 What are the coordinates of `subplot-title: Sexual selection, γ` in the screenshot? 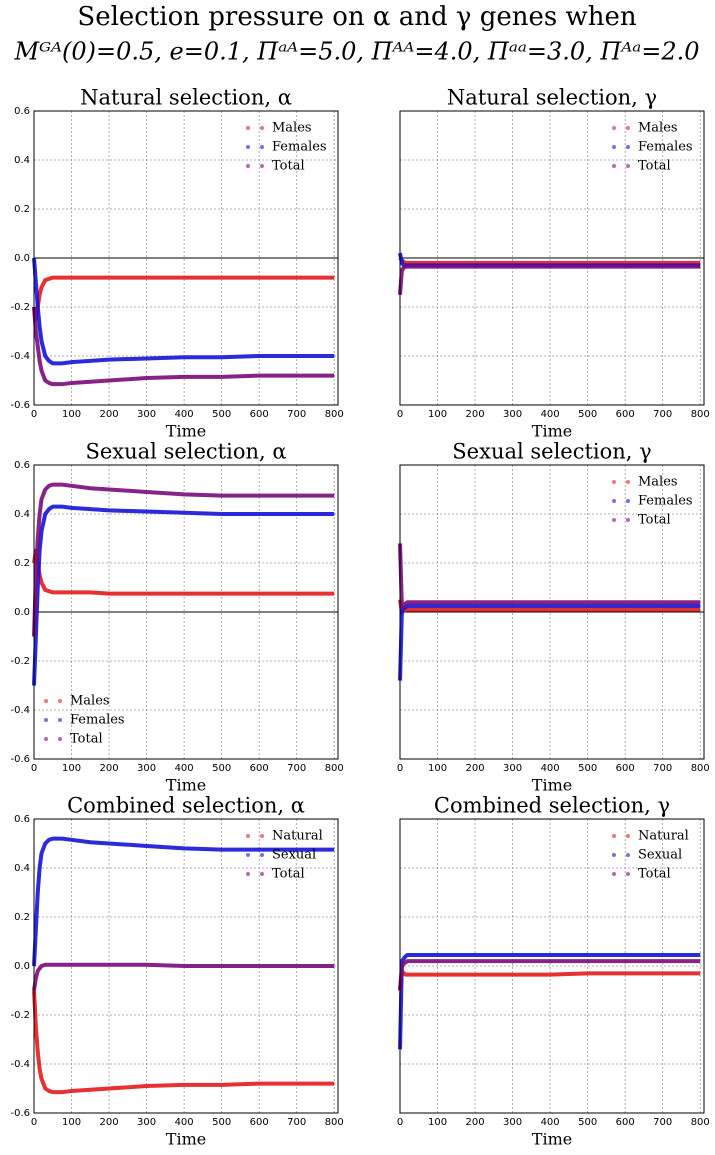 It's located at (551, 452).